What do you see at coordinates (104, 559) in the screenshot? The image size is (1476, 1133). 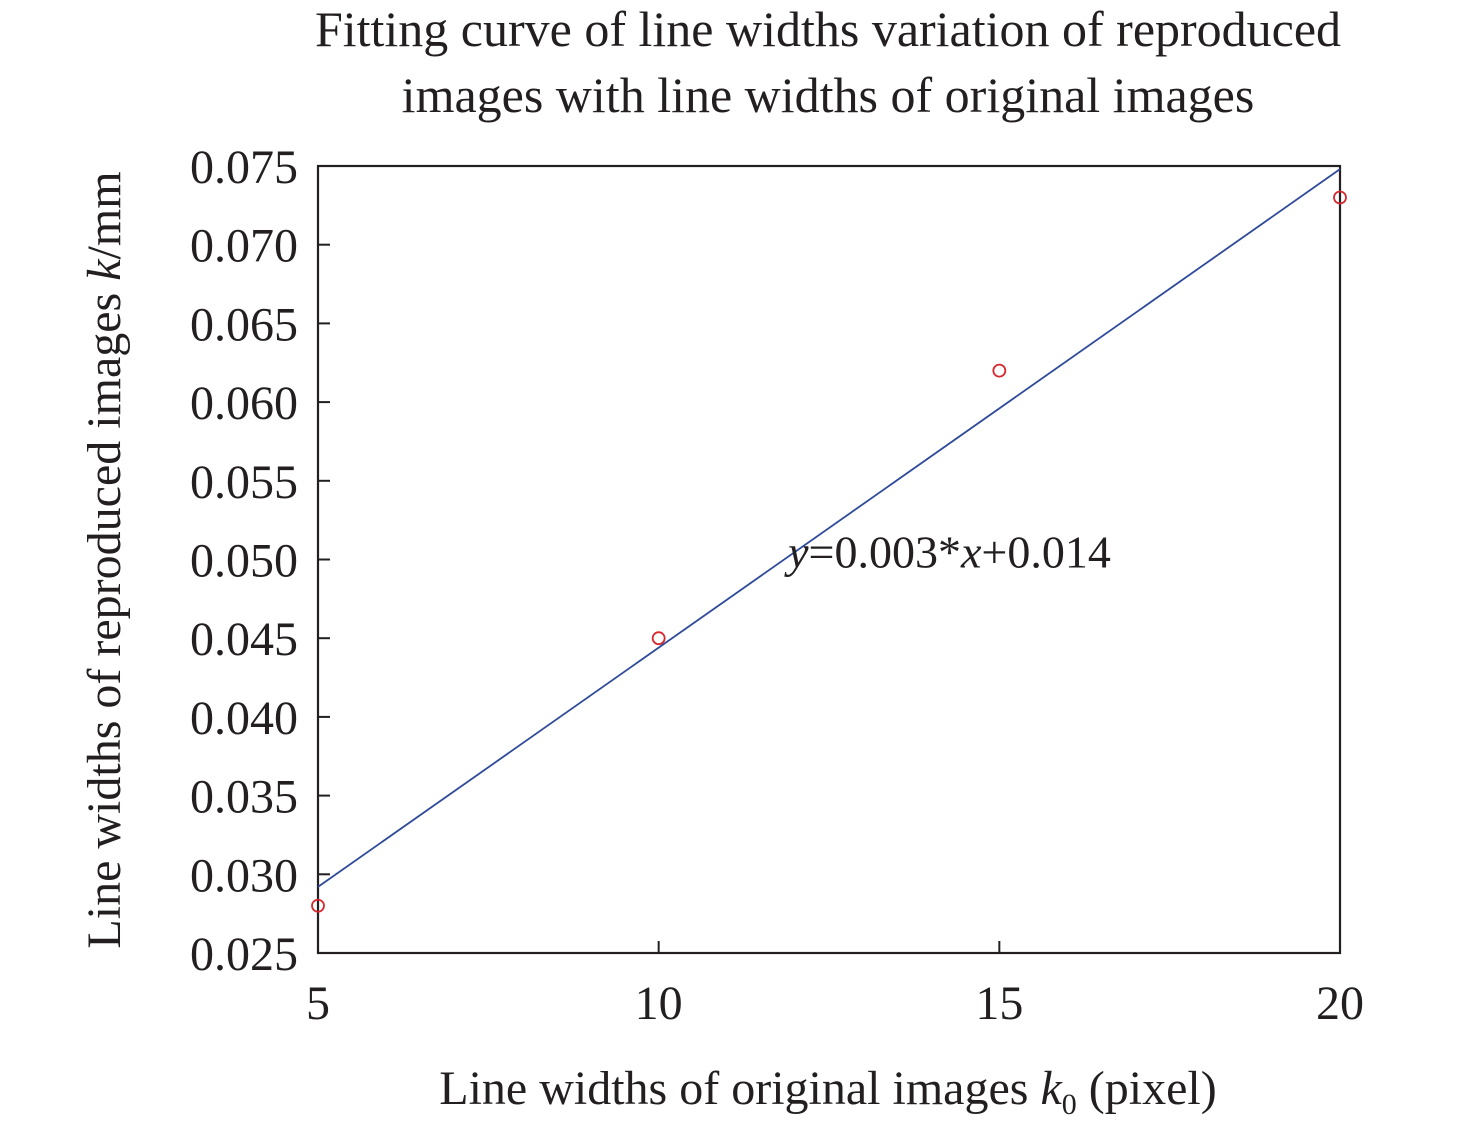 I see `y-axis-label: Line widths of reproduced images k/mm` at bounding box center [104, 559].